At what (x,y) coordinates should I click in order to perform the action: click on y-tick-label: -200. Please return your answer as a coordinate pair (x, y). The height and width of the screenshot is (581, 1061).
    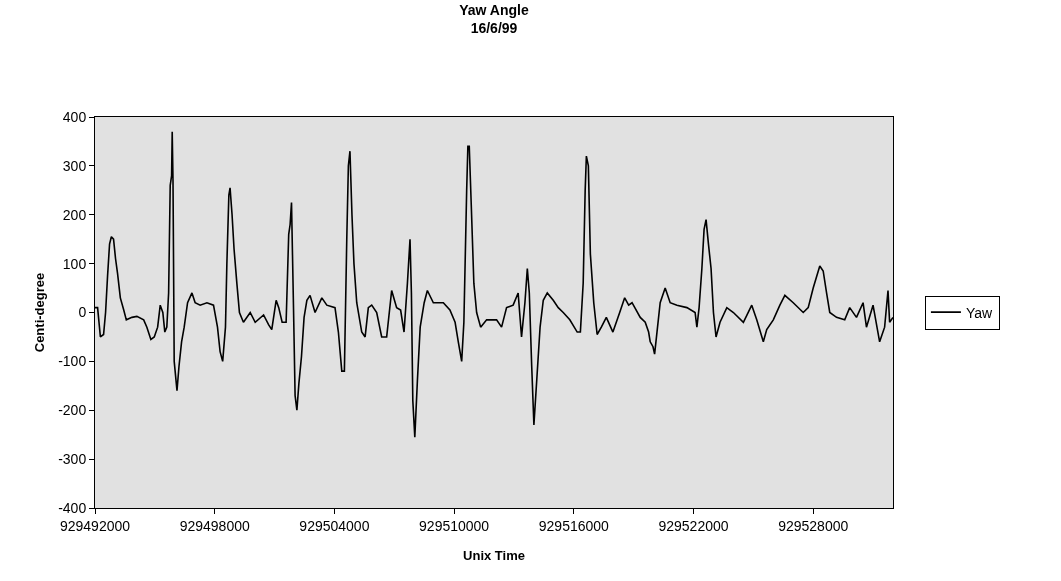
    Looking at the image, I should click on (72, 410).